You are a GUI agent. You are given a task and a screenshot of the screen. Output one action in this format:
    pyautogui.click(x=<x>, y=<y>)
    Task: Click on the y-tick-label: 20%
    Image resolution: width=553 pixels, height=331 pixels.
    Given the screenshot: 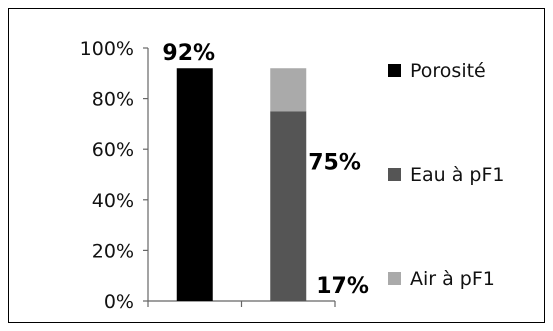 What is the action you would take?
    pyautogui.click(x=113, y=251)
    